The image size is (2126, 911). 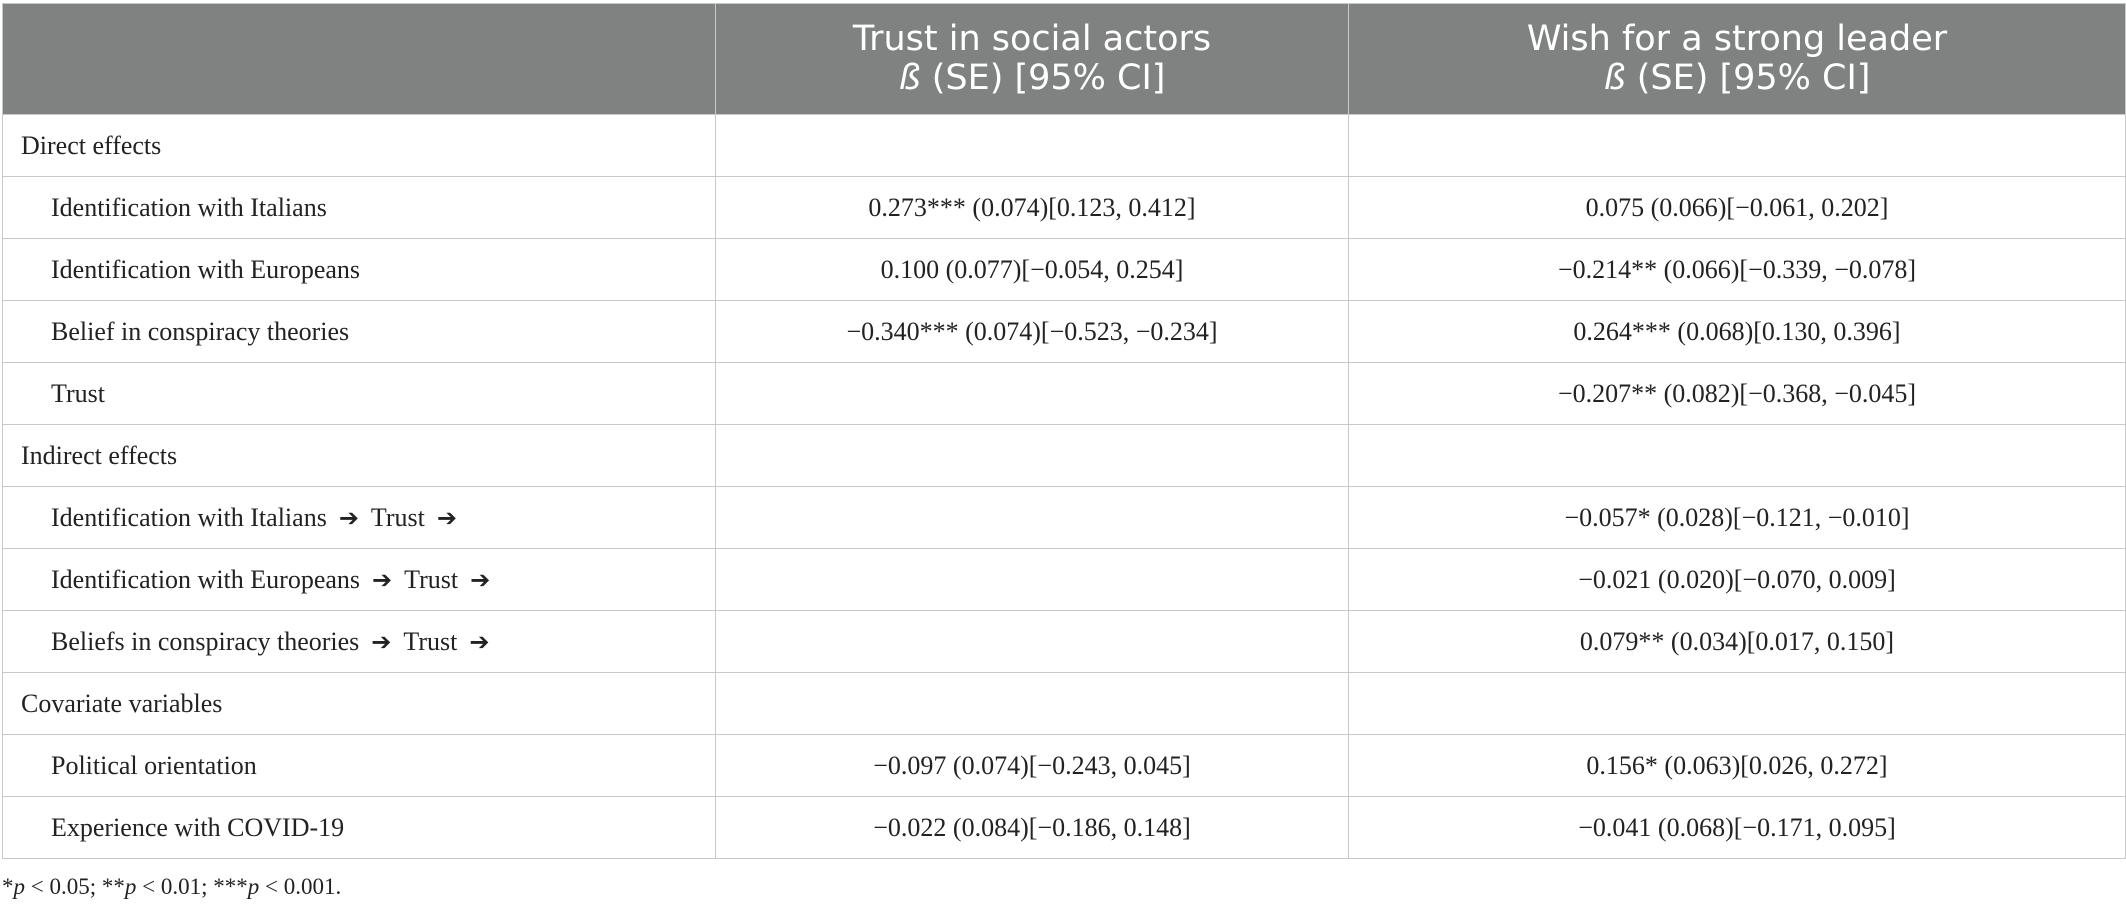 I want to click on row-label-text: Trust, so click(x=78, y=393).